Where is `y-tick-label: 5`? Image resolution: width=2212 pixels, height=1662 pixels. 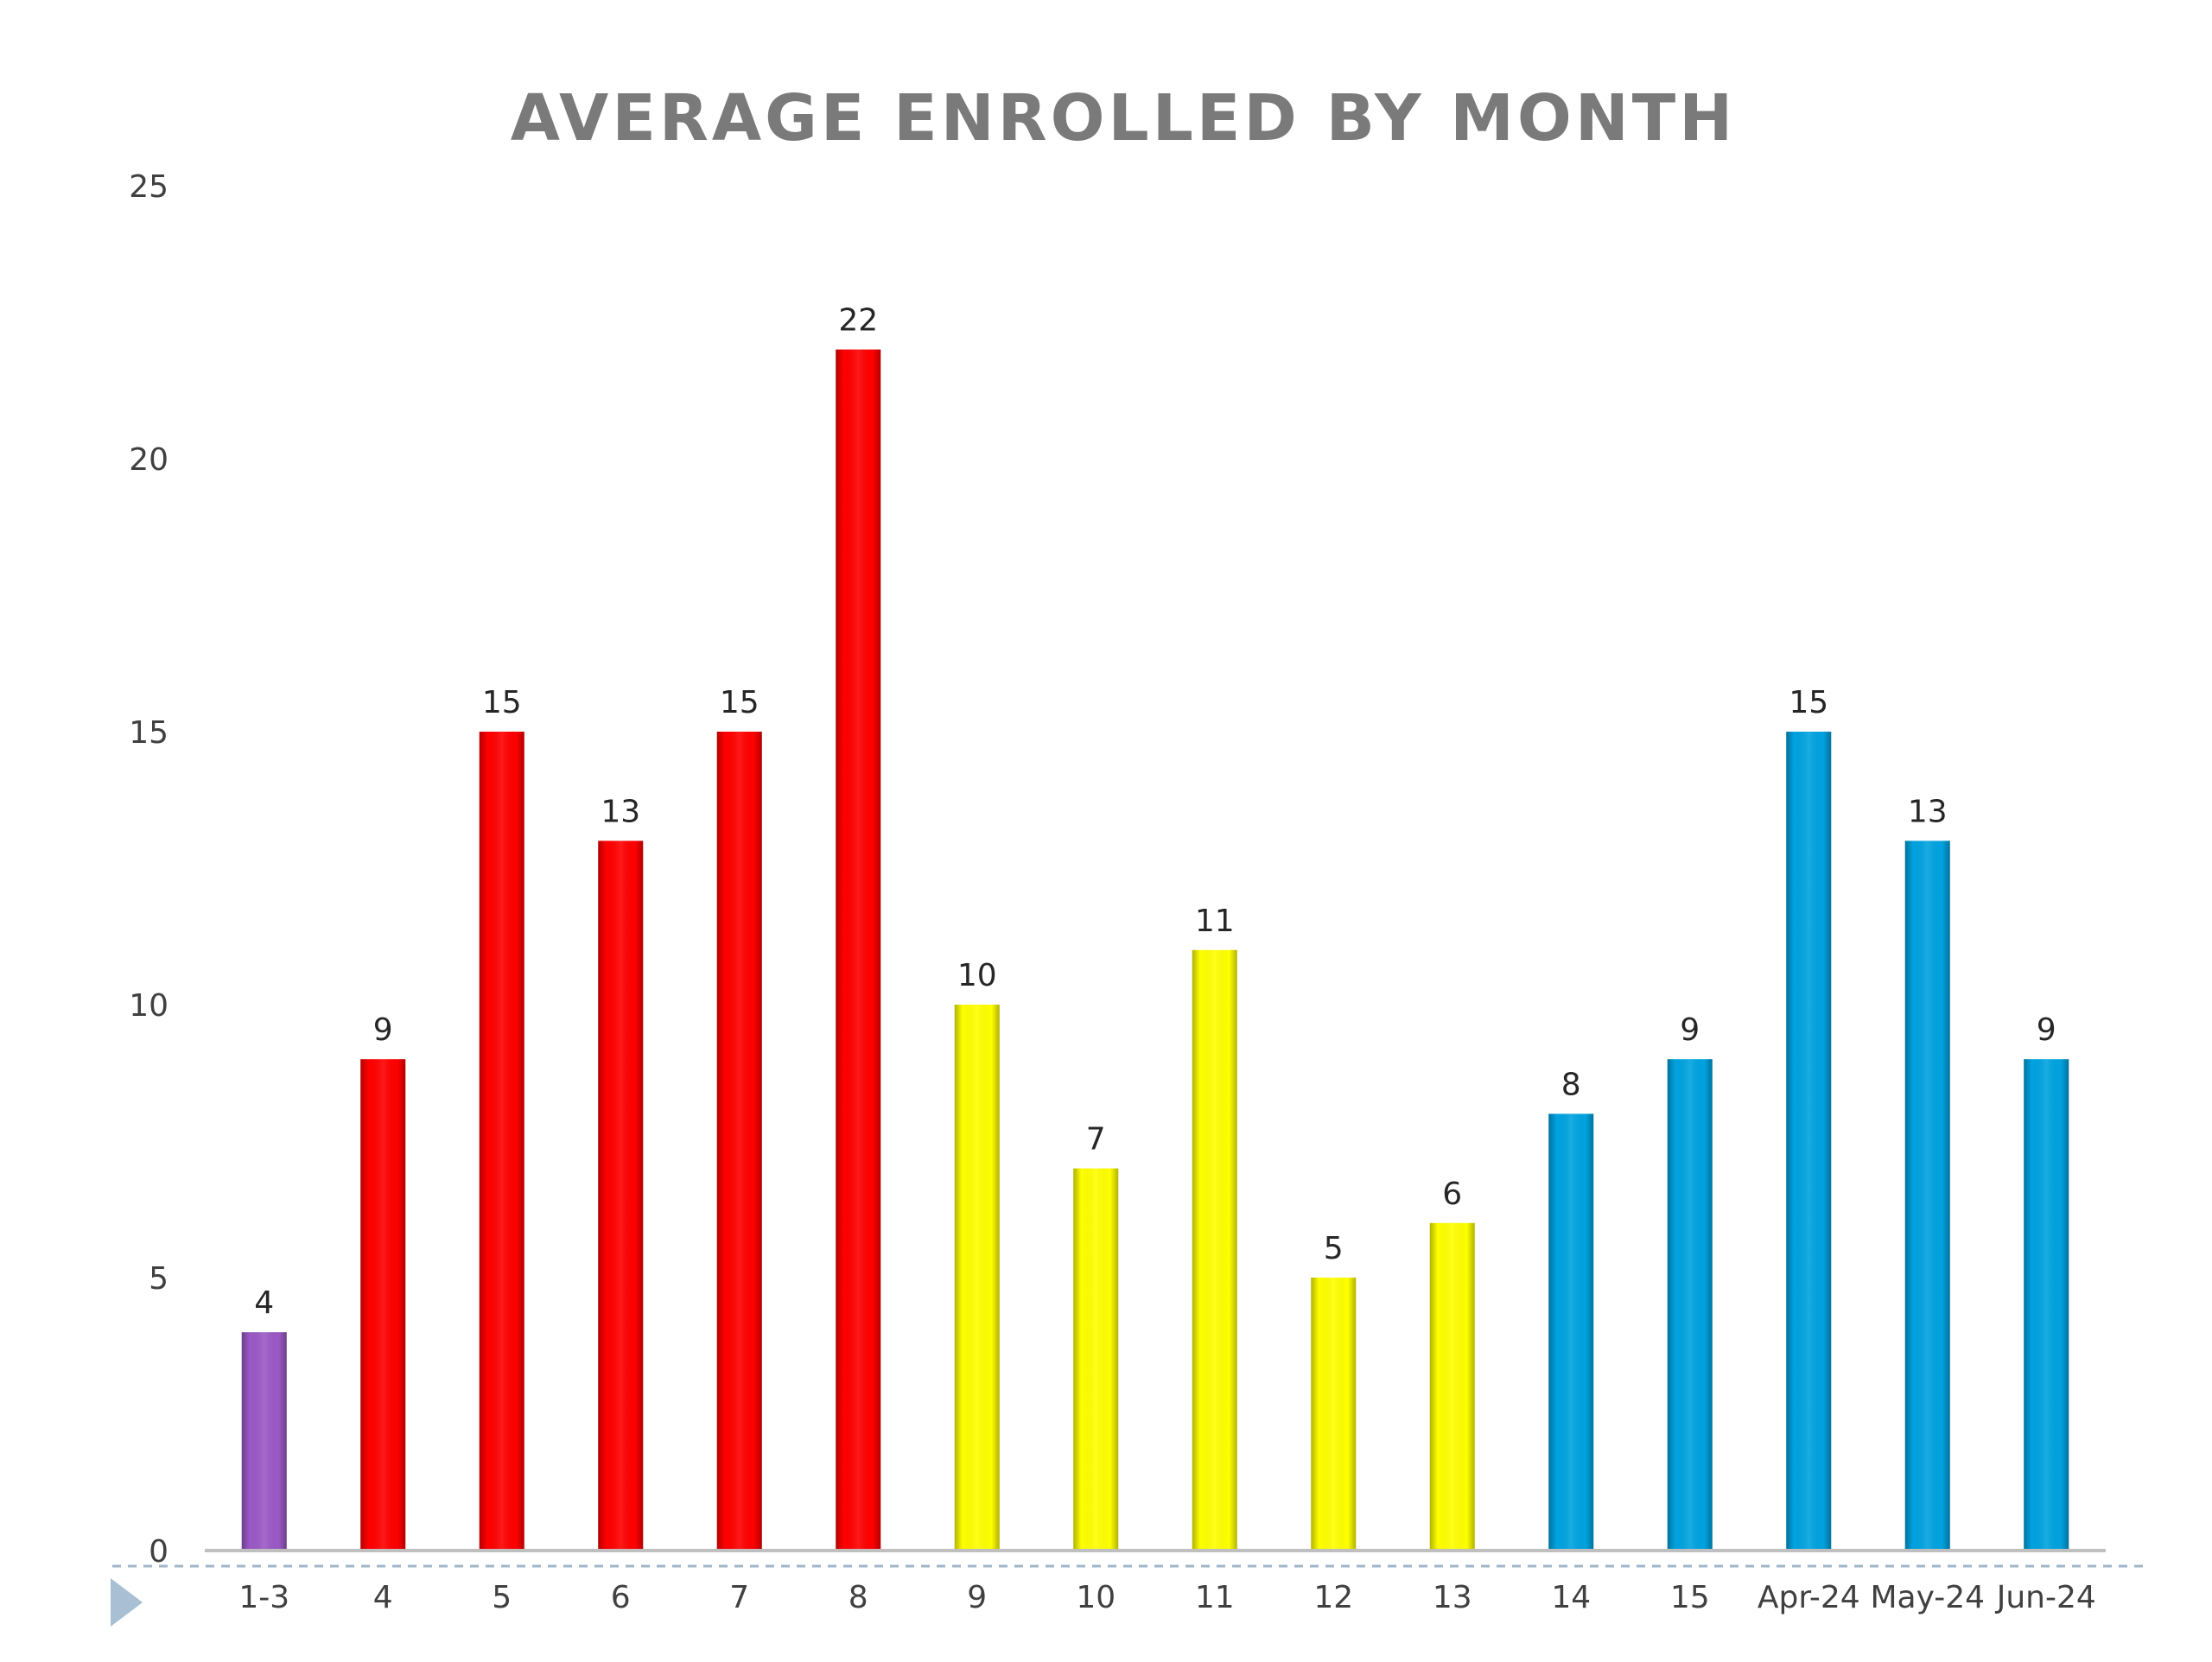 y-tick-label: 5 is located at coordinates (158, 1279).